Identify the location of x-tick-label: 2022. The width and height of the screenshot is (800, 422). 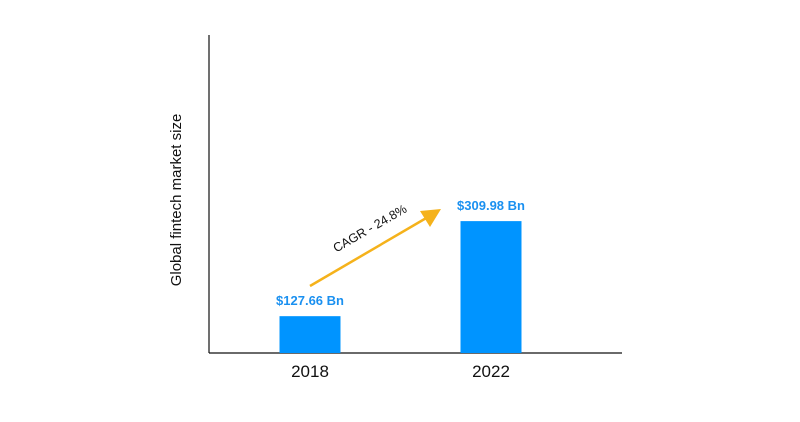
(491, 371).